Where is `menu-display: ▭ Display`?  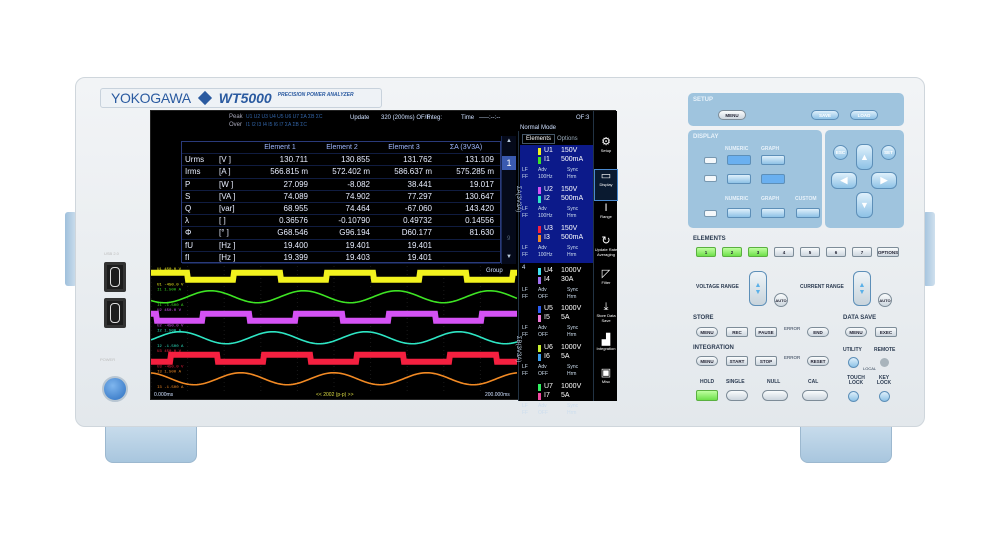 menu-display: ▭ Display is located at coordinates (606, 185).